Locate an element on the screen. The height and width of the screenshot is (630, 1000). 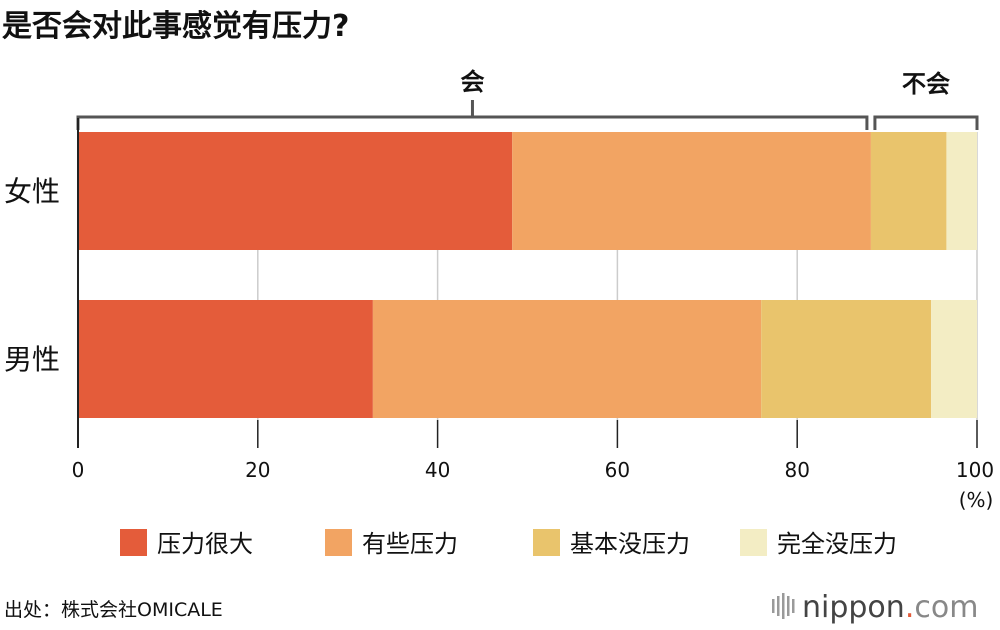
svg-text: nippon.com is located at coordinates (890, 607).